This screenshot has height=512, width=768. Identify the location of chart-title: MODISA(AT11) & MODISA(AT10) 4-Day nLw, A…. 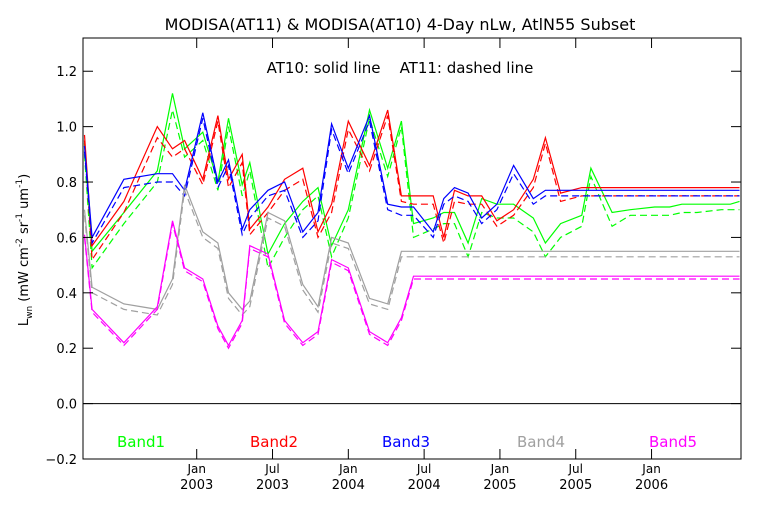
(400, 24).